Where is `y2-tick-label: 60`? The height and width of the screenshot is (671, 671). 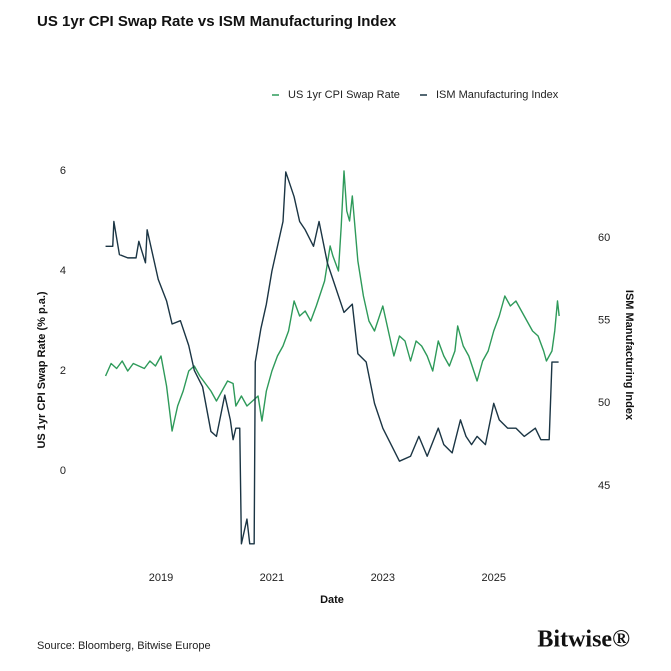 y2-tick-label: 60 is located at coordinates (604, 238).